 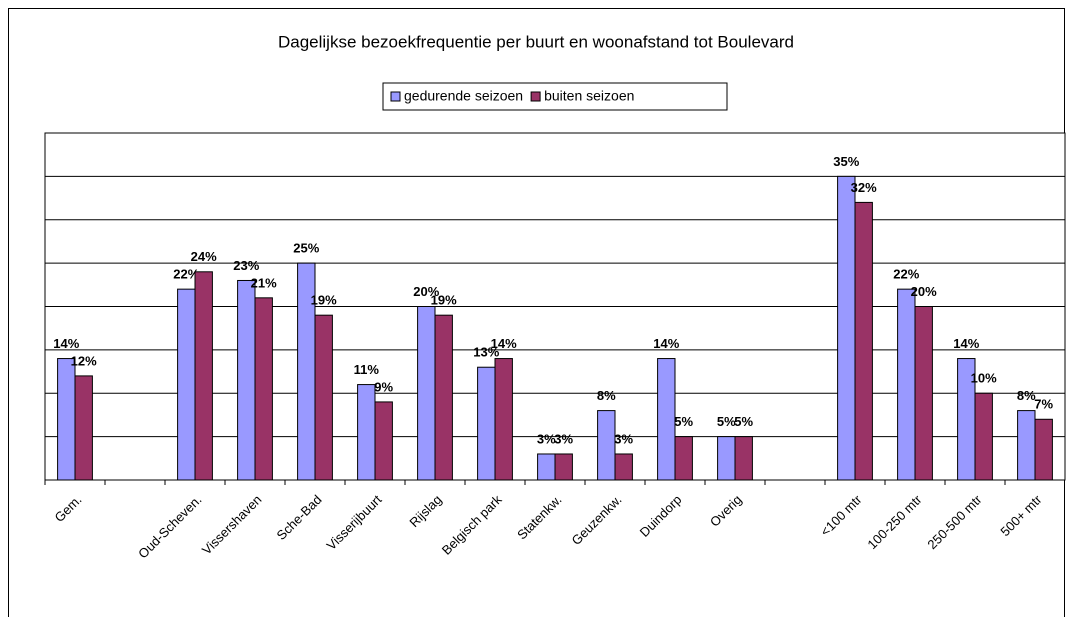 What do you see at coordinates (264, 282) in the screenshot?
I see `data-label: 21%` at bounding box center [264, 282].